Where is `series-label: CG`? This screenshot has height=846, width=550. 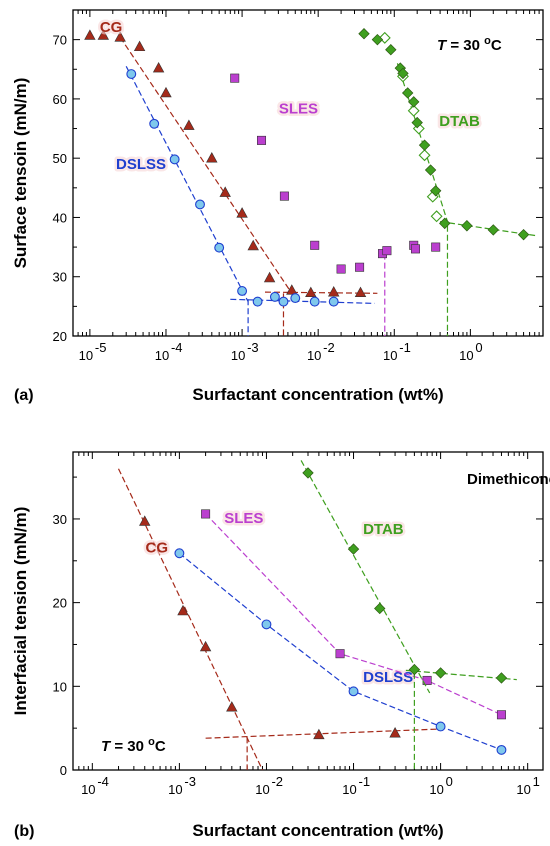 series-label: CG is located at coordinates (111, 27).